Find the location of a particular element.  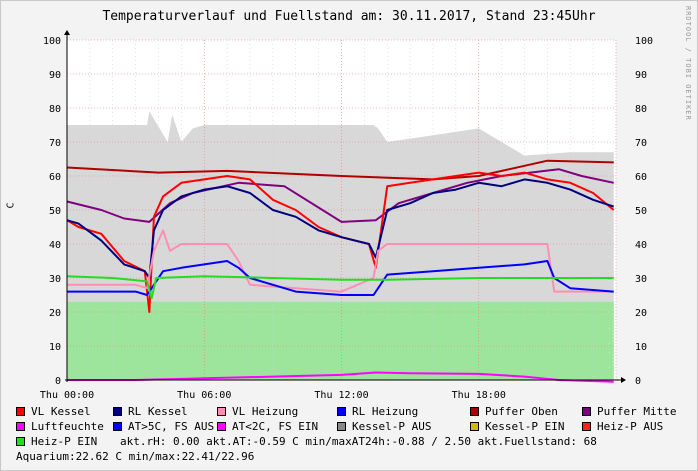

y-tick-label-right: 10 is located at coordinates (641, 347).